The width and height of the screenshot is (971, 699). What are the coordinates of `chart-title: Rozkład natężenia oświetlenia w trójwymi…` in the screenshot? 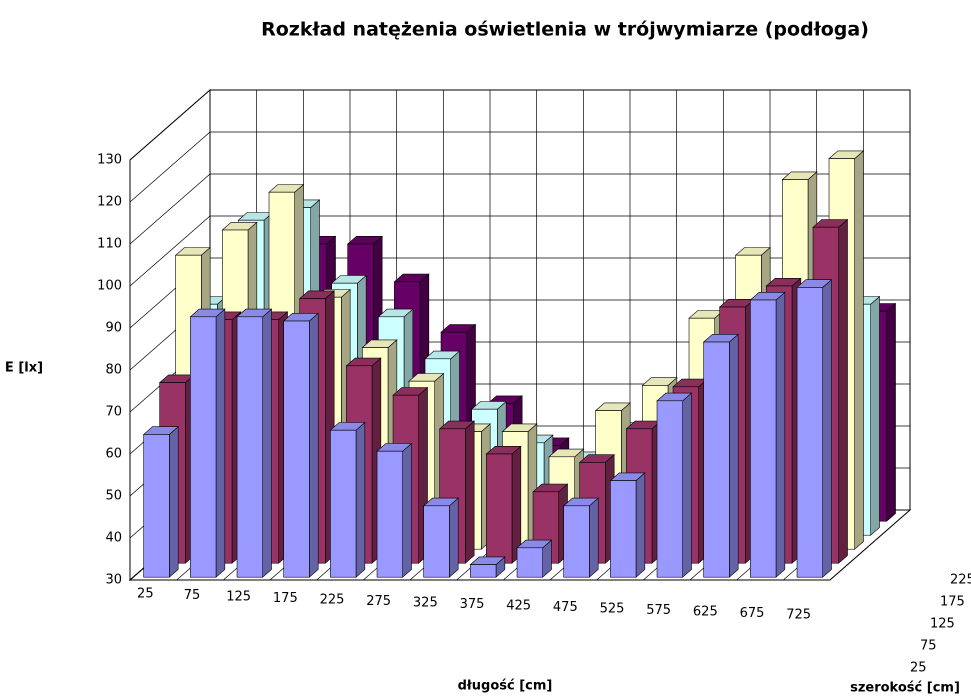 It's located at (565, 30).